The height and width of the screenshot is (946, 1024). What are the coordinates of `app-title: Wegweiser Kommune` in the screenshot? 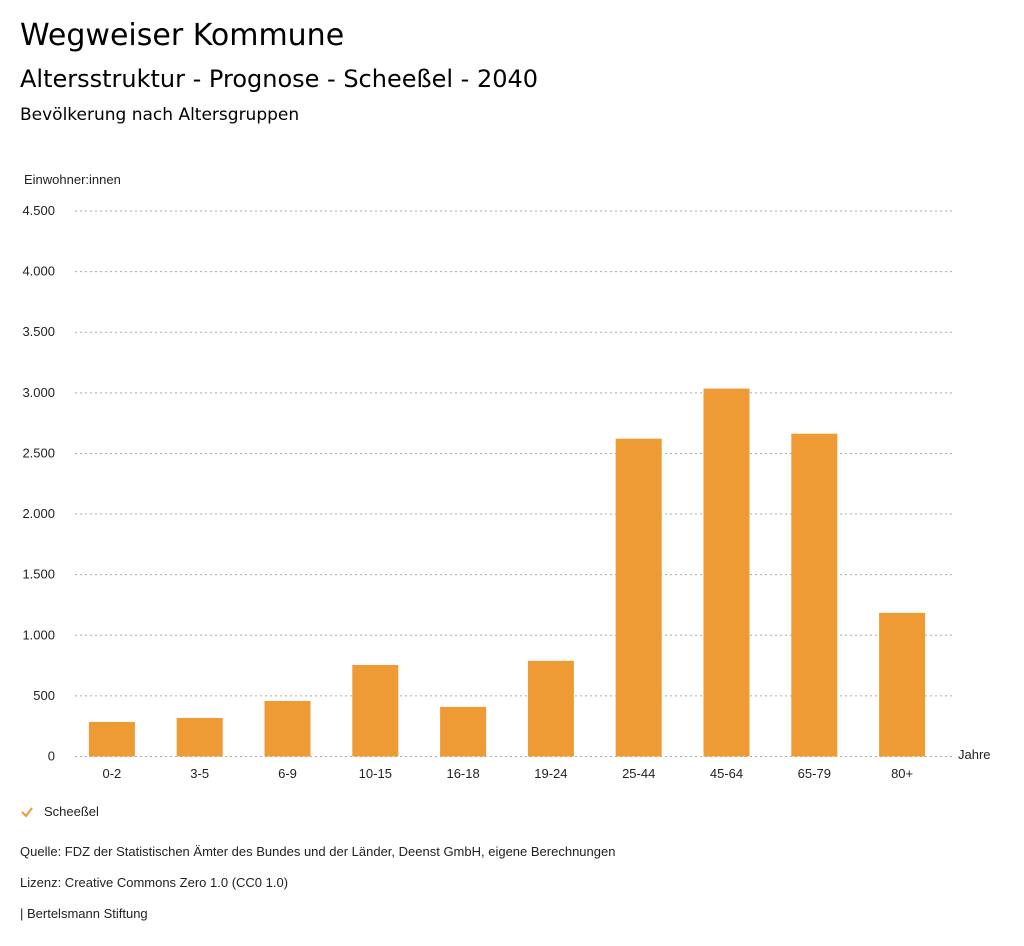 It's located at (182, 35).